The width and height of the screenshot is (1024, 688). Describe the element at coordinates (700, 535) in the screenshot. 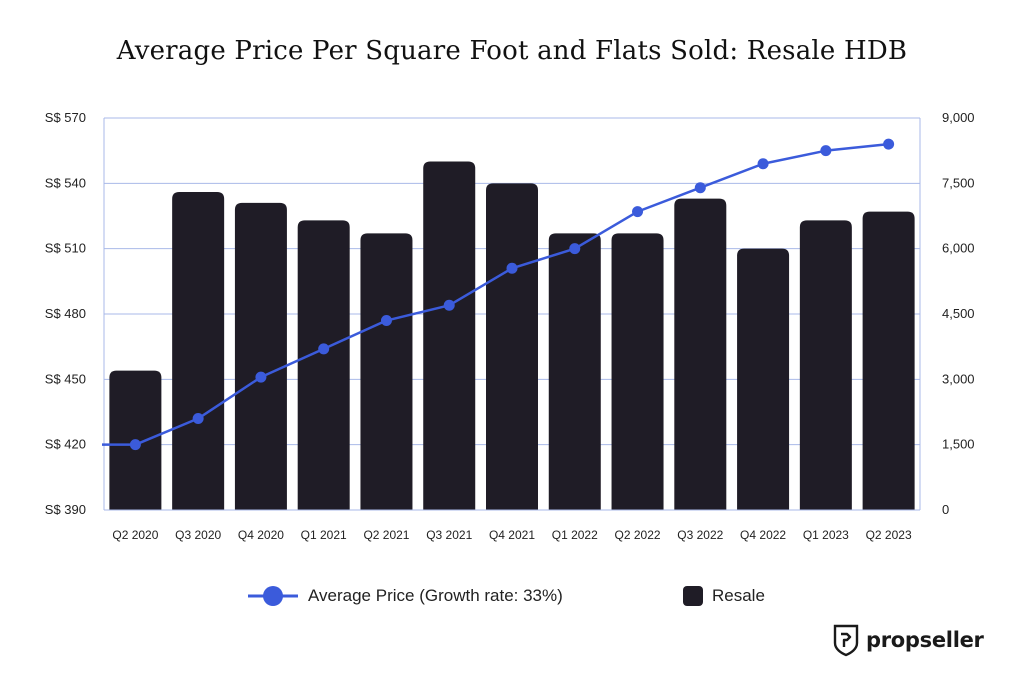

I see `tick-label-x: Q3 2022` at that location.